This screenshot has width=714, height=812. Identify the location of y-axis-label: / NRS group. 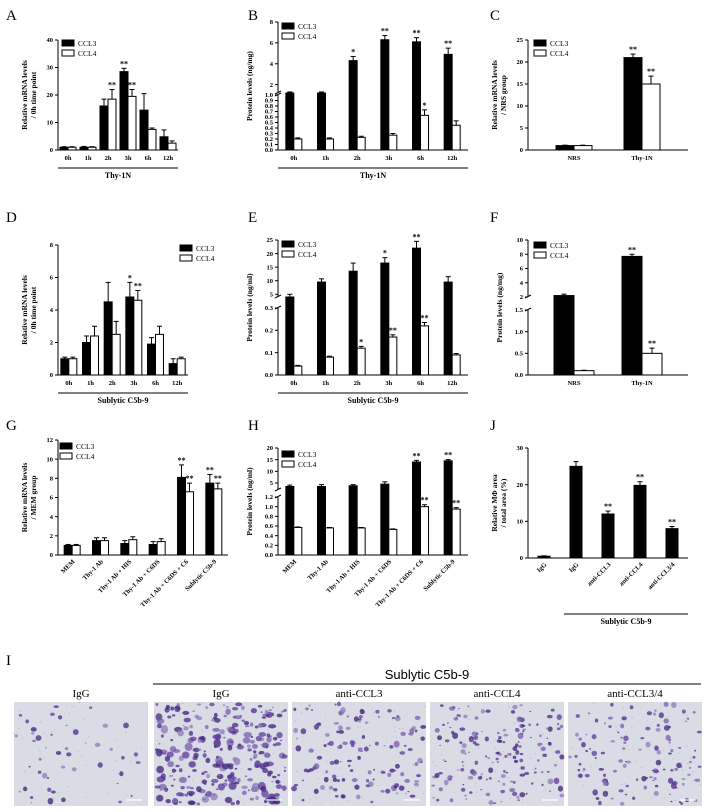
(503, 95).